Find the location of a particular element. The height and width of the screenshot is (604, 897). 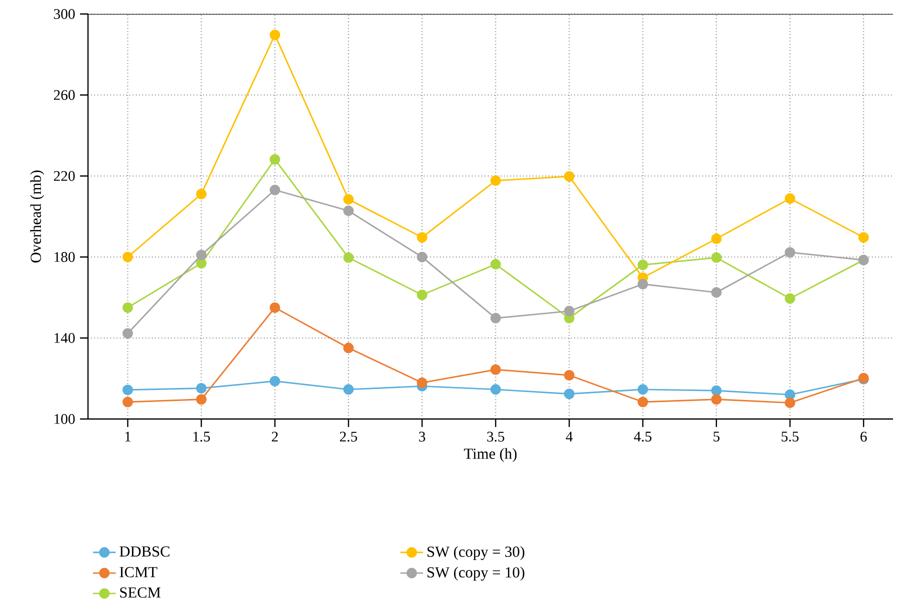

x-axis-title: Time (h) is located at coordinates (490, 455).